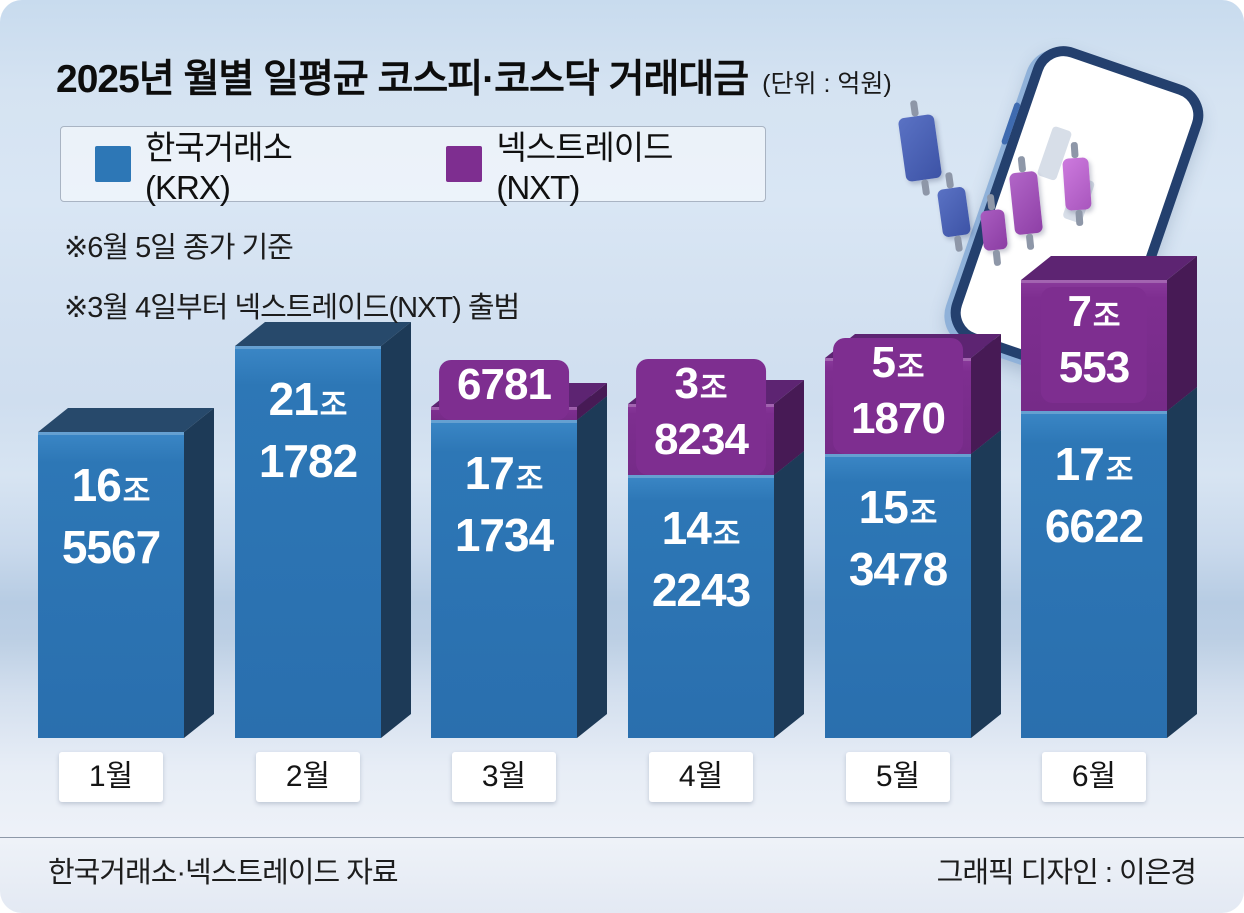 The image size is (1244, 913). Describe the element at coordinates (308, 430) in the screenshot. I see `krx-value-label: 21조 1782` at that location.